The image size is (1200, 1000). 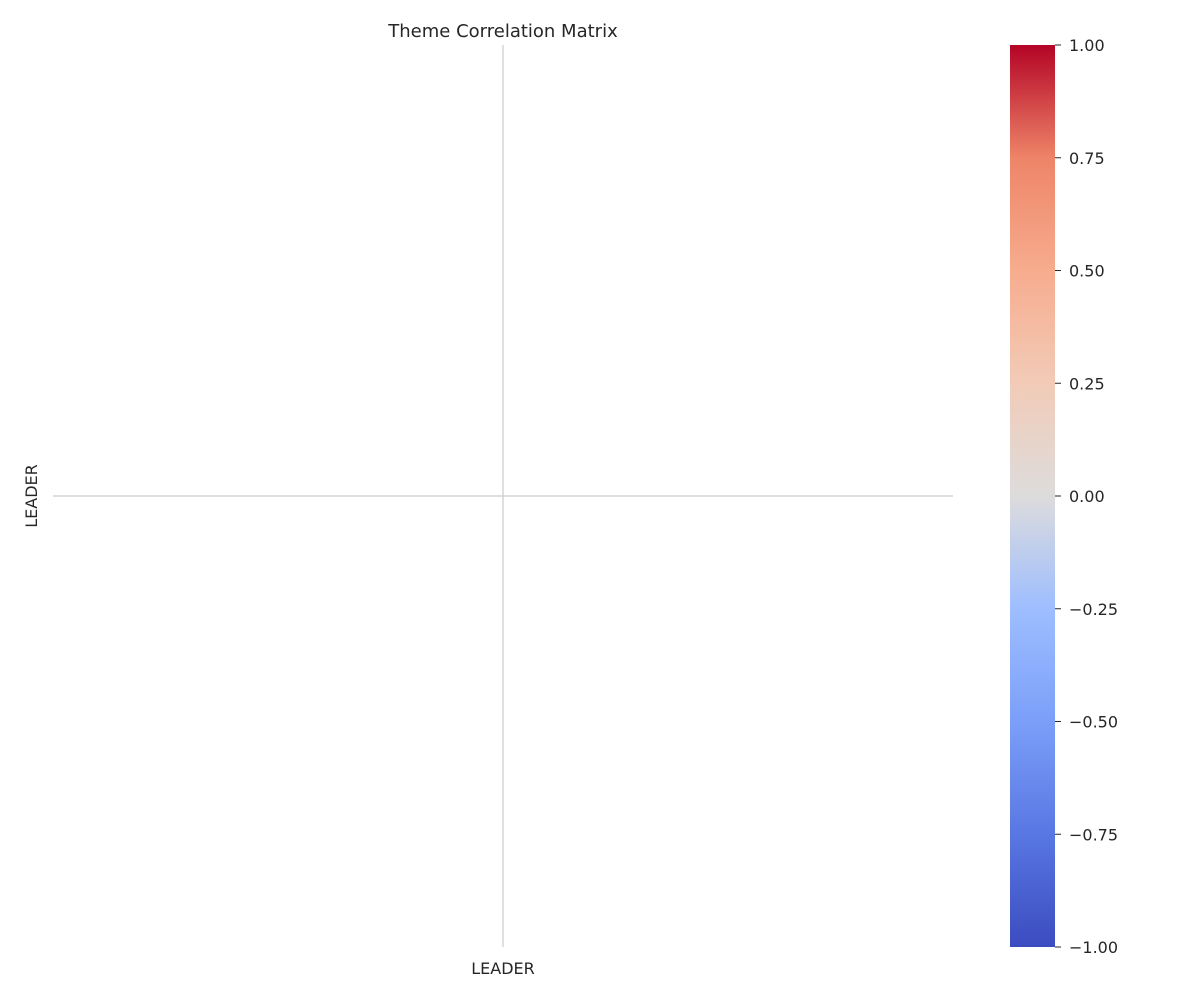 What do you see at coordinates (1093, 947) in the screenshot?
I see `colorbar-tick-label: −1.00` at bounding box center [1093, 947].